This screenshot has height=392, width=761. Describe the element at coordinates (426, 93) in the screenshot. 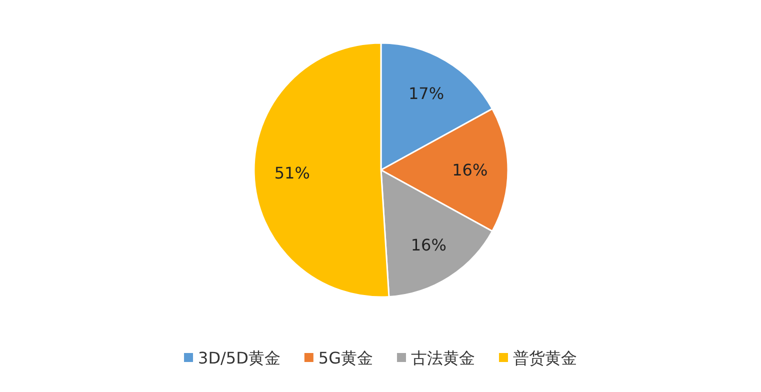

I see `data-label: 17%` at that location.